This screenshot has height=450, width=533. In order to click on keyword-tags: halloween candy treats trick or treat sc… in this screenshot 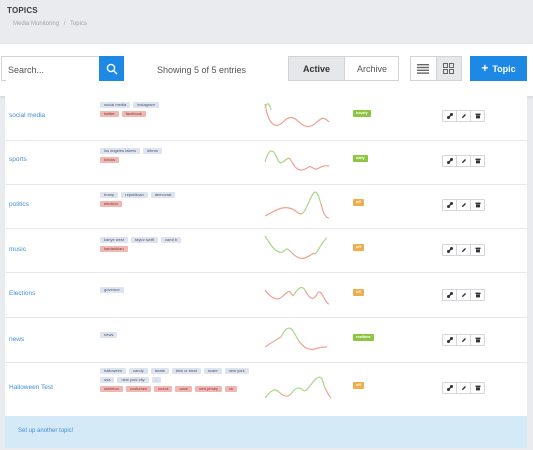, I will do `click(177, 381)`.